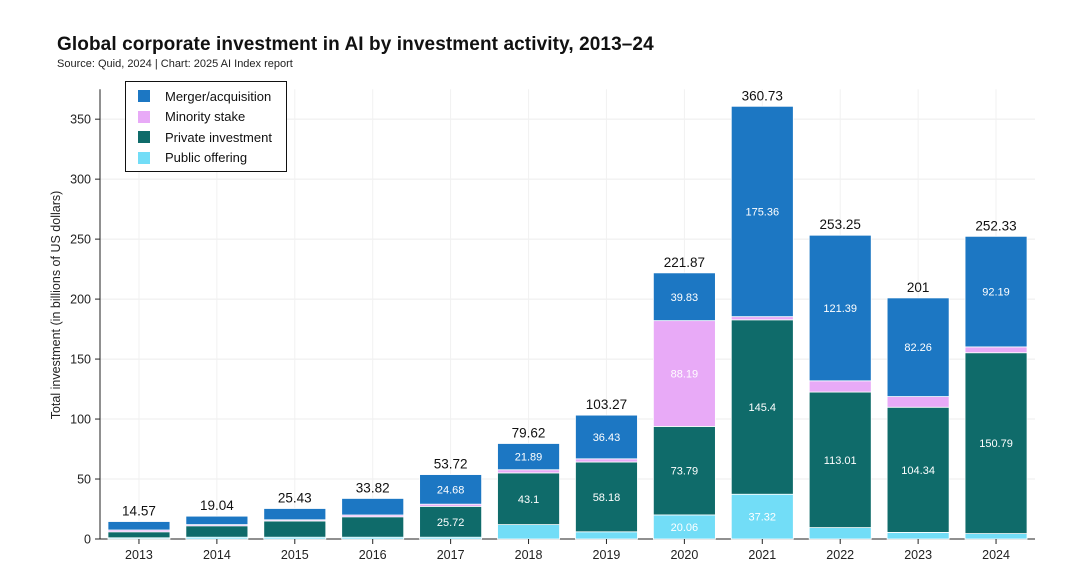  I want to click on x-tick-label: 2023, so click(918, 555).